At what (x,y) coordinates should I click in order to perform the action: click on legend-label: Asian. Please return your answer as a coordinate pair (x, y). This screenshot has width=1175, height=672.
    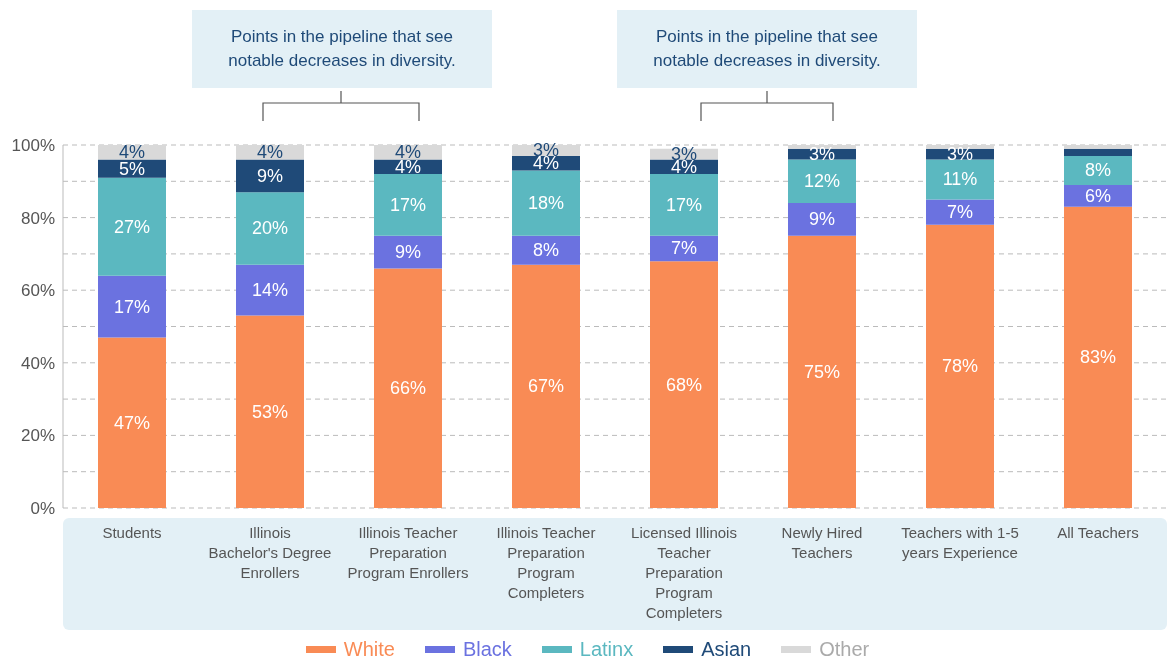
    Looking at the image, I should click on (726, 649).